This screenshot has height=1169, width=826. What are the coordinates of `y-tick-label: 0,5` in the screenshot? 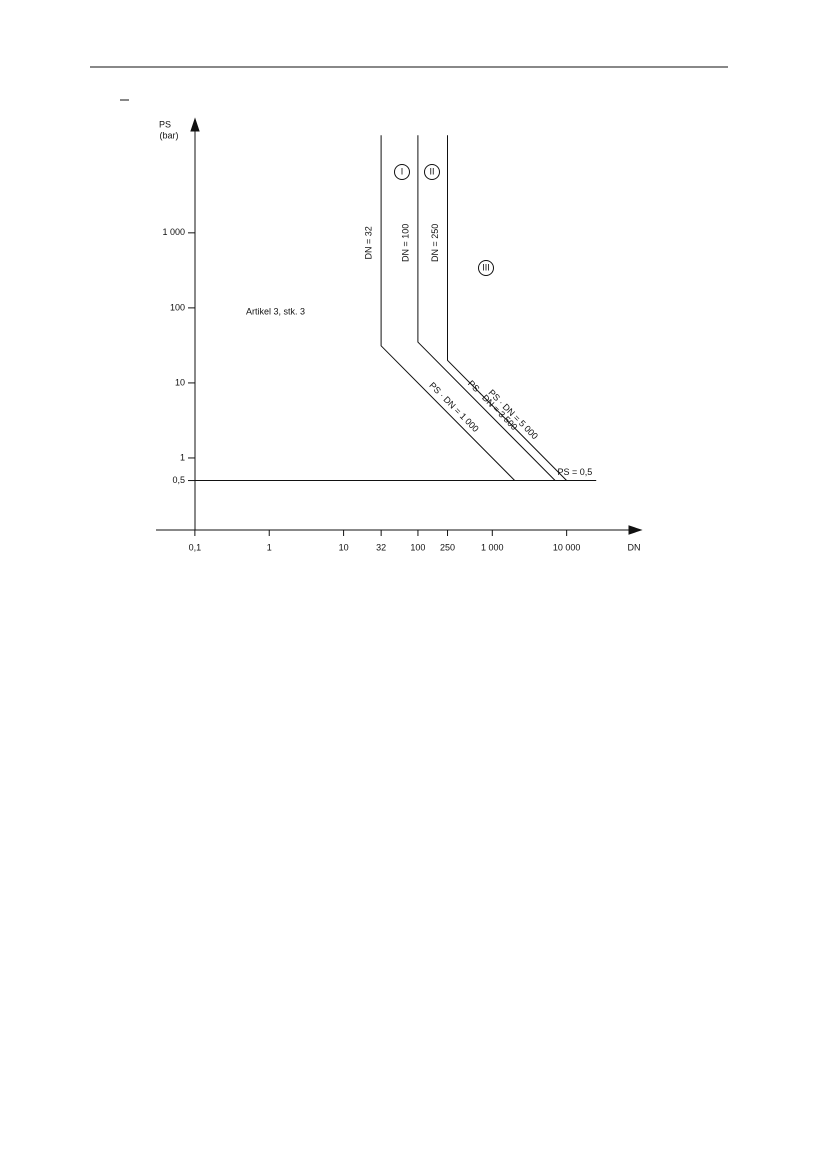 It's located at (178, 480).